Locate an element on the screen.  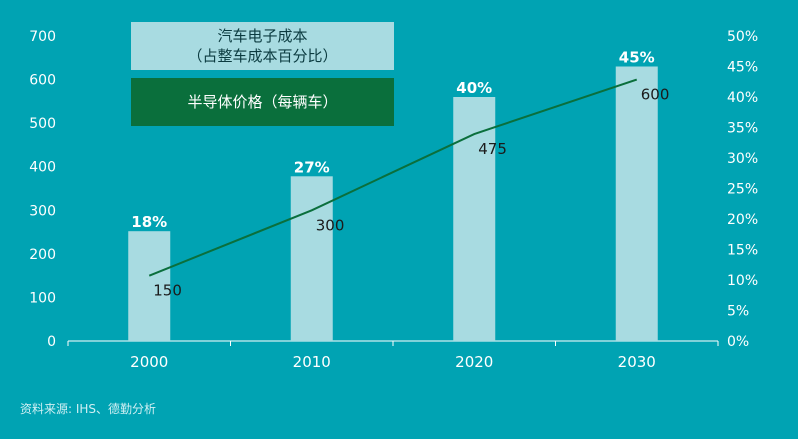
legend-line-label: 半导体价格（每辆车） is located at coordinates (262, 102).